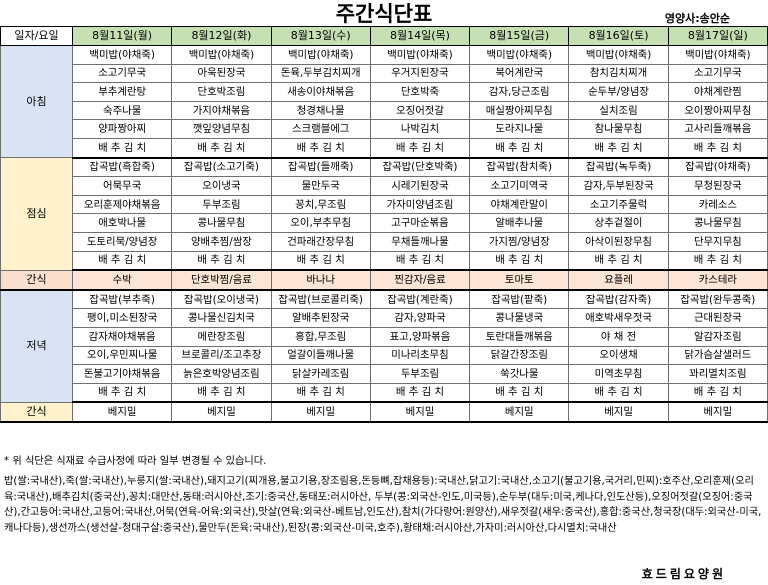 The image size is (768, 585). What do you see at coordinates (420, 299) in the screenshot?
I see `menu-cell: 잡곡밥(계란죽)` at bounding box center [420, 299].